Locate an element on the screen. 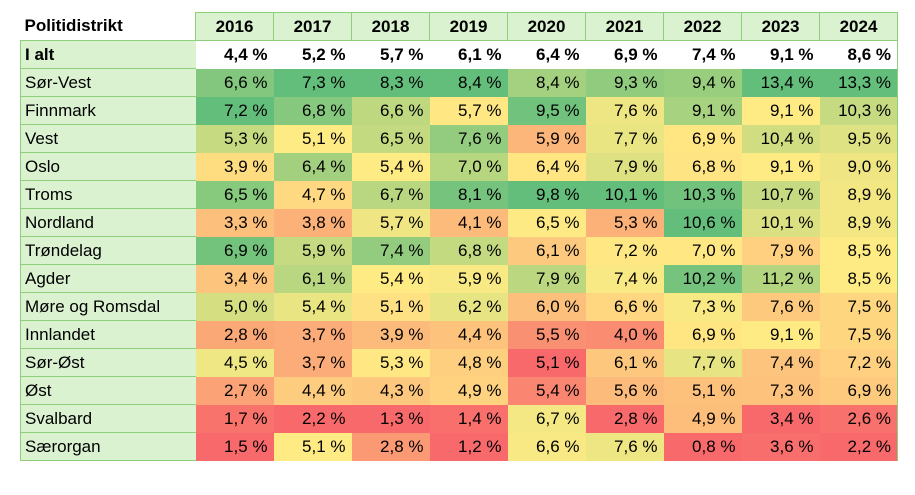 The height and width of the screenshot is (495, 915). column-header-2017: 2017 is located at coordinates (312, 26).